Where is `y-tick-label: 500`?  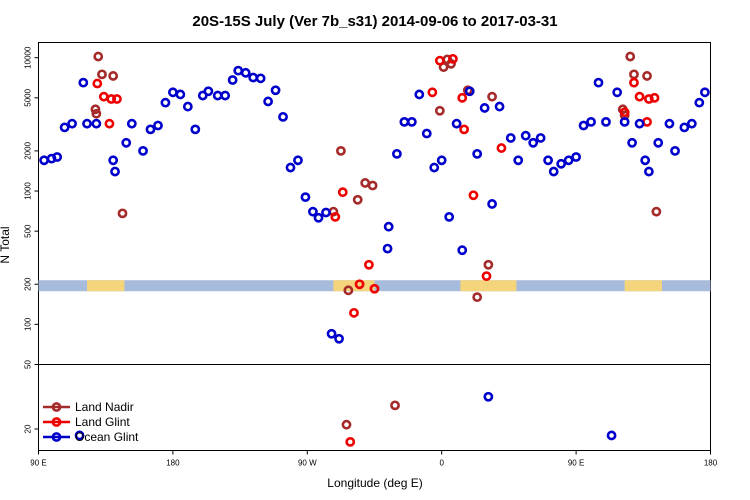
y-tick-label: 500 is located at coordinates (28, 231).